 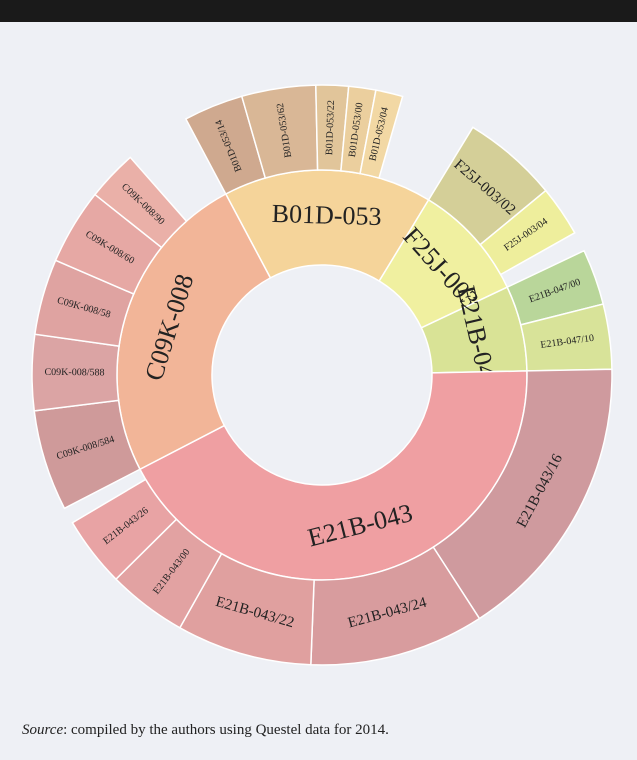 What do you see at coordinates (43, 730) in the screenshot?
I see `source-label: Source` at bounding box center [43, 730].